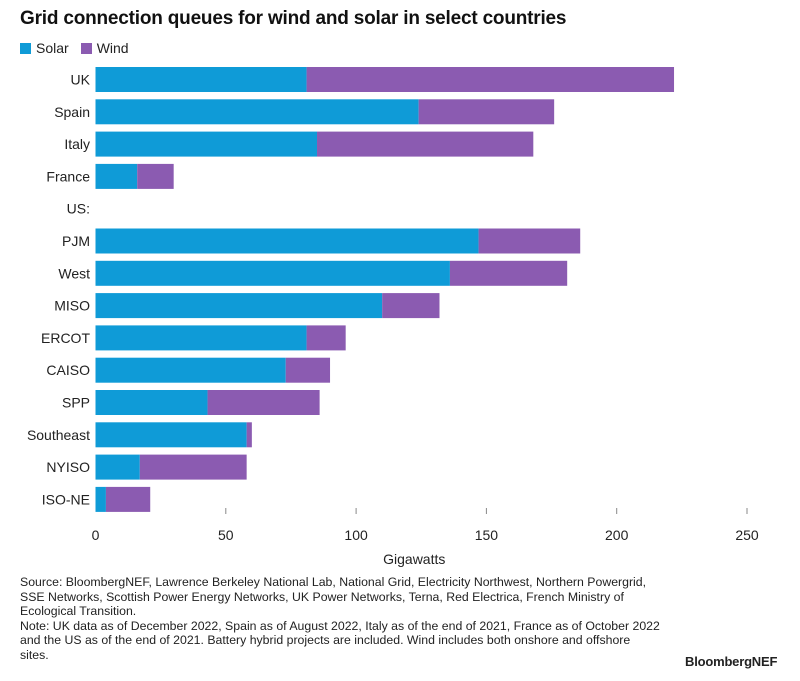  Describe the element at coordinates (78, 209) in the screenshot. I see `category-label: US:` at that location.